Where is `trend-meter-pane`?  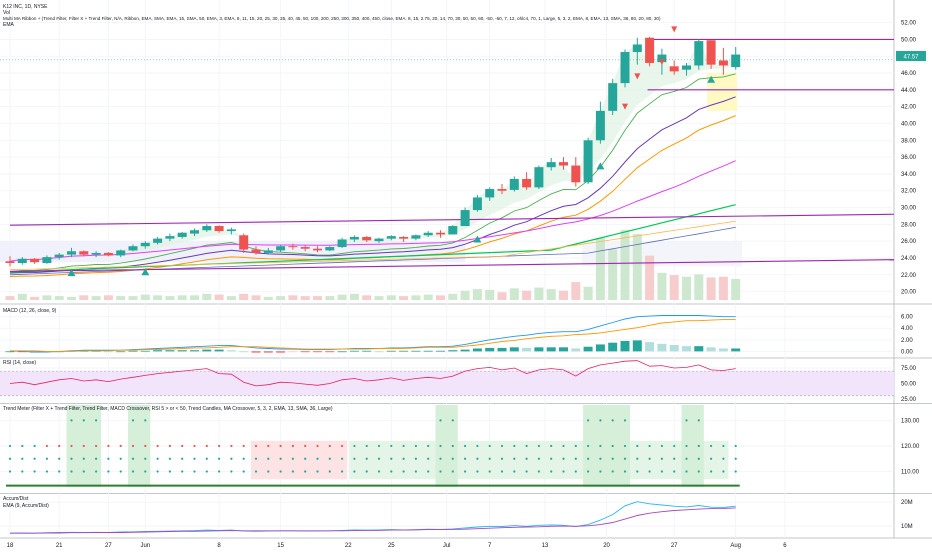 trend-meter-pane is located at coordinates (373, 446).